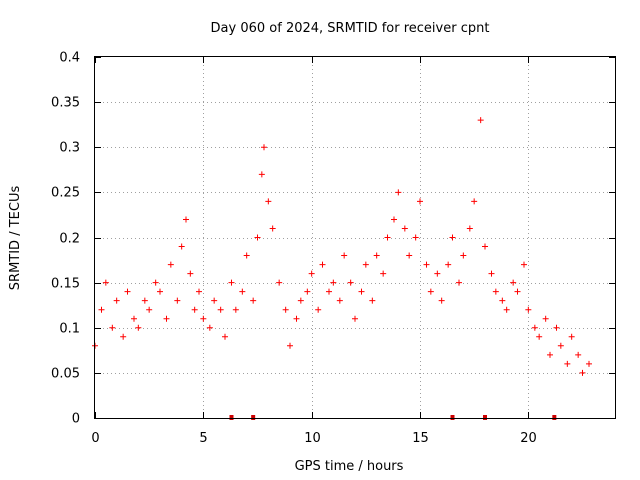 The width and height of the screenshot is (640, 480). I want to click on y-tick-label: 0.15, so click(65, 284).